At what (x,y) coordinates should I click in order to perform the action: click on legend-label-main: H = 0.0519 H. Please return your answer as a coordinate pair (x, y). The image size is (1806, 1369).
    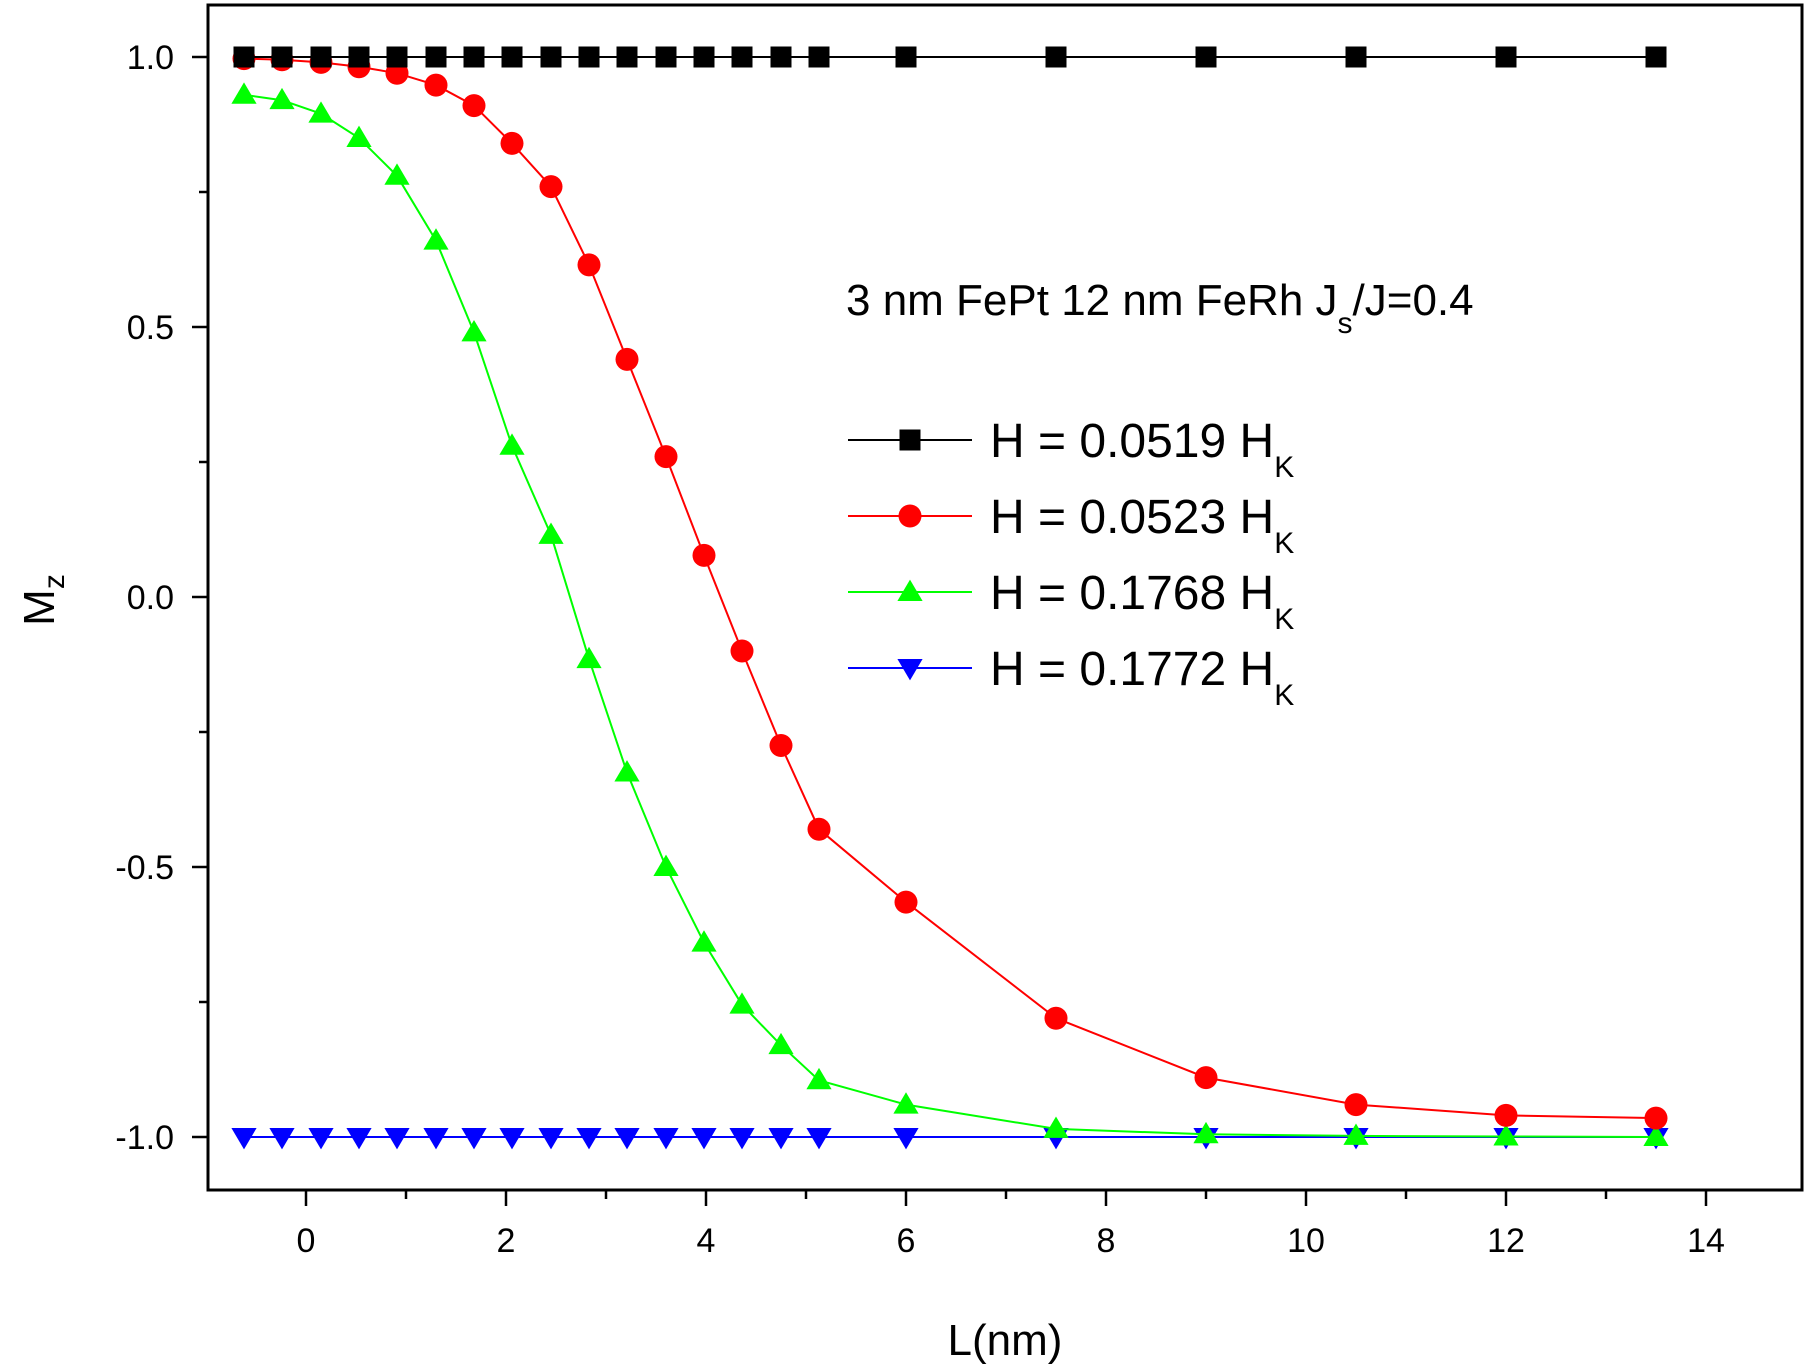
    Looking at the image, I should click on (1132, 441).